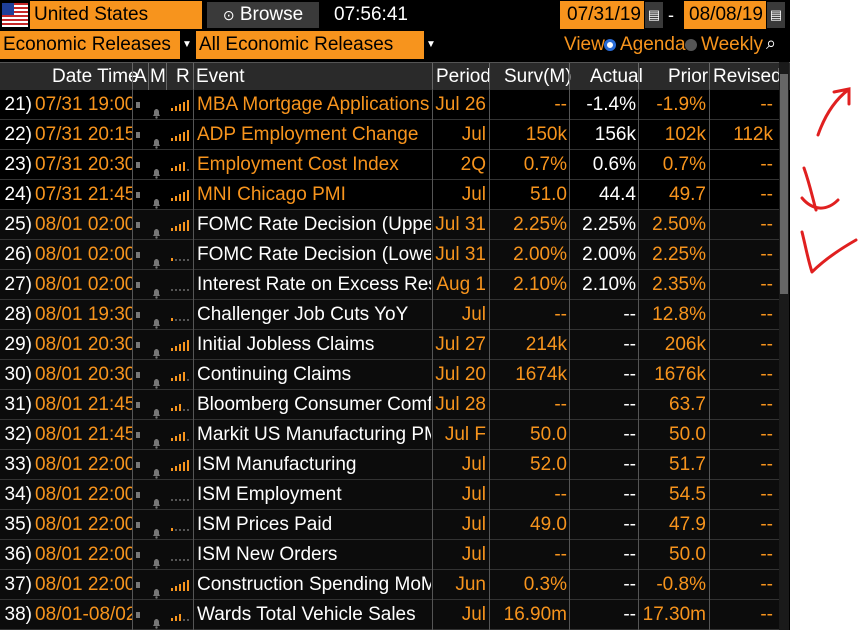 The width and height of the screenshot is (860, 630). What do you see at coordinates (548, 194) in the screenshot?
I see `event-survey: 51.0` at bounding box center [548, 194].